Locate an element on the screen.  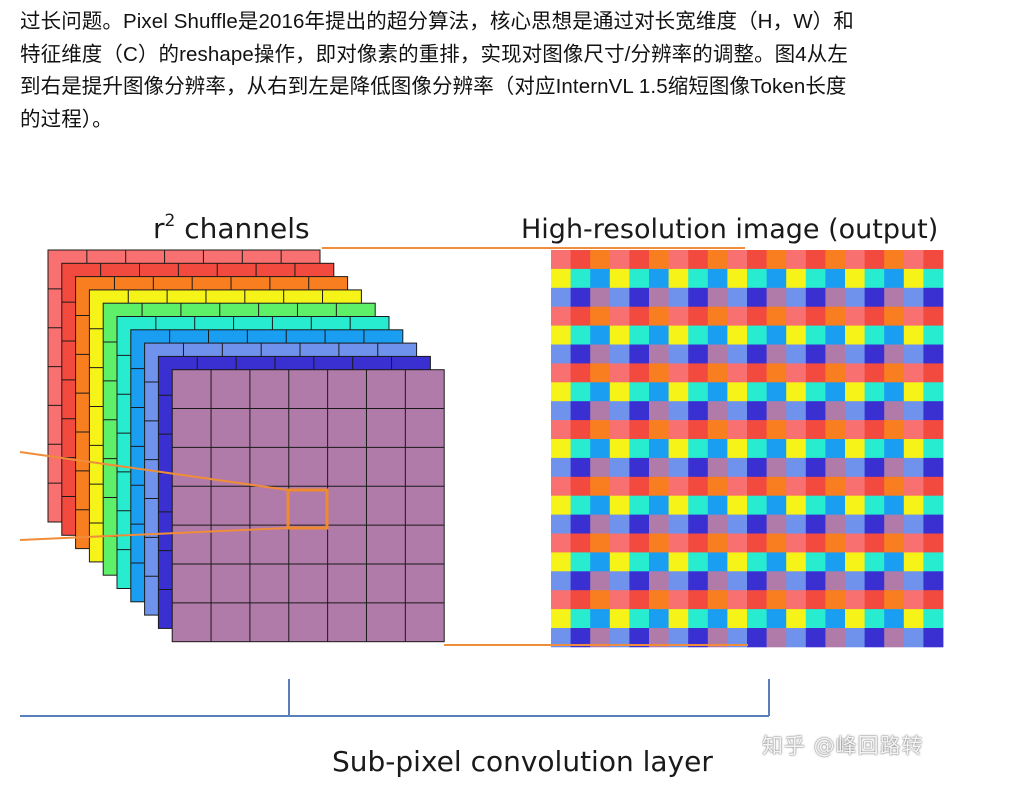
highlight-pixel-box is located at coordinates (307, 509).